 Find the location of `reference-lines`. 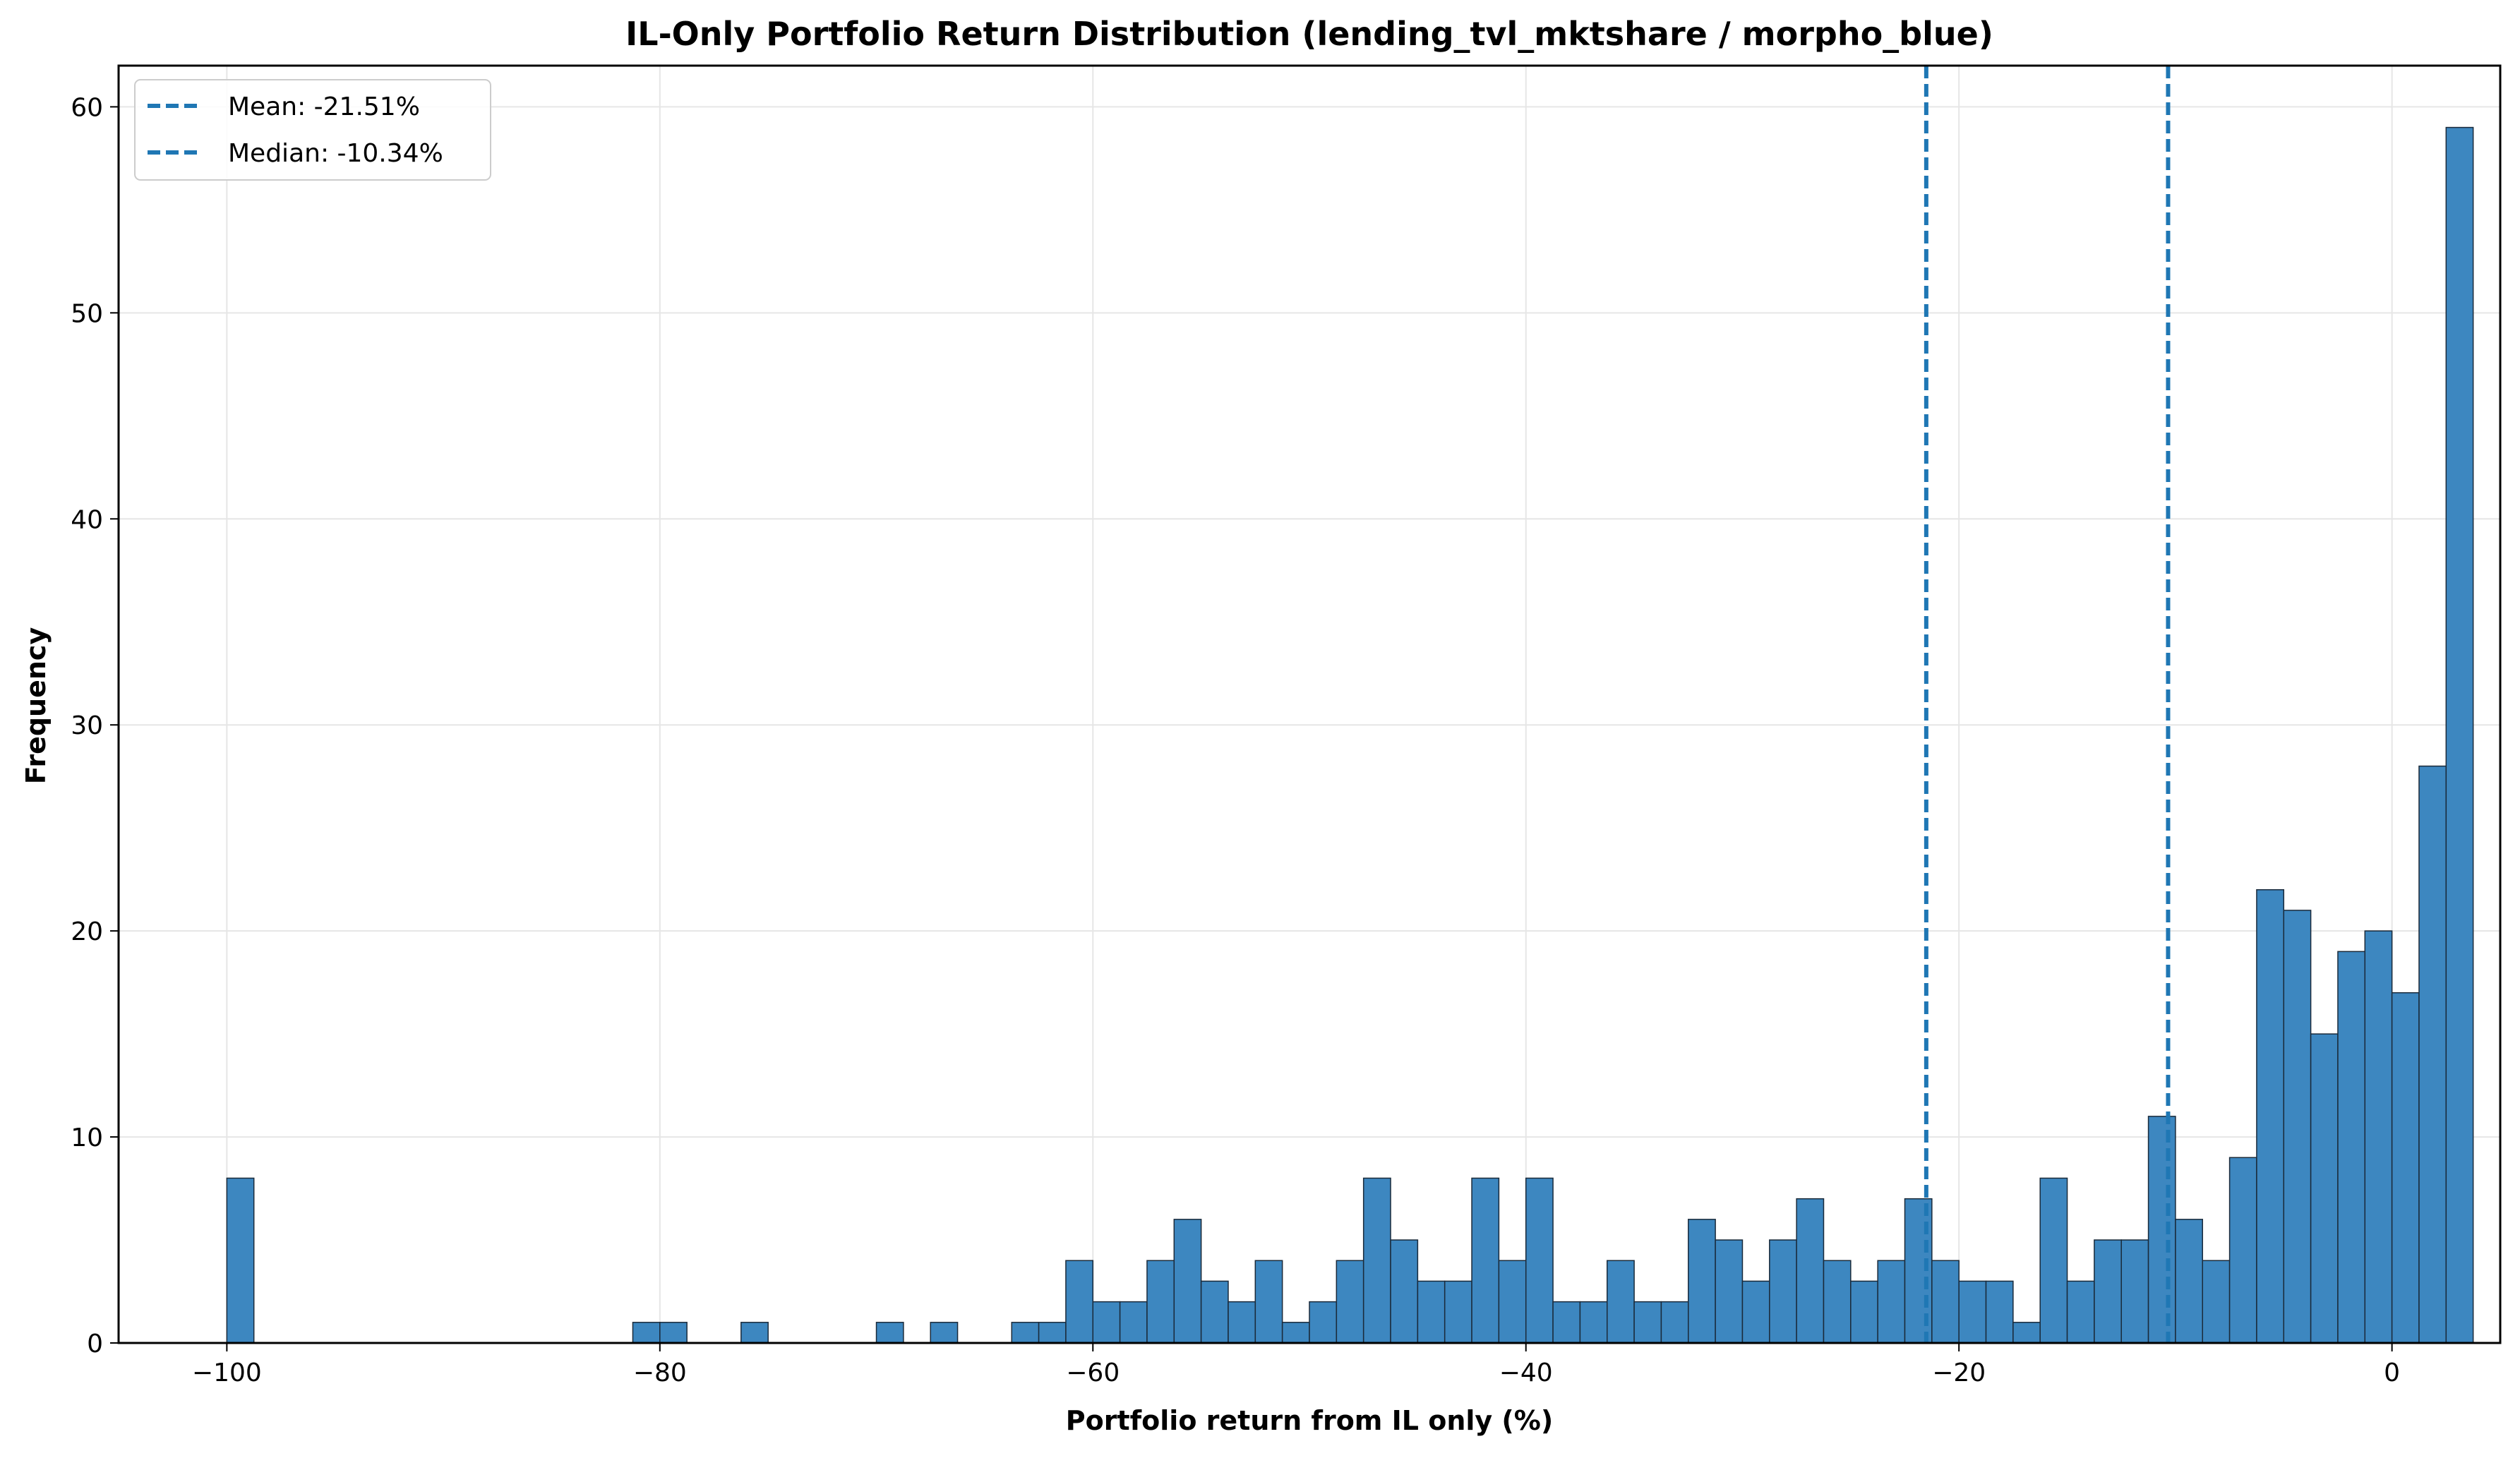

reference-lines is located at coordinates (2048, 704).